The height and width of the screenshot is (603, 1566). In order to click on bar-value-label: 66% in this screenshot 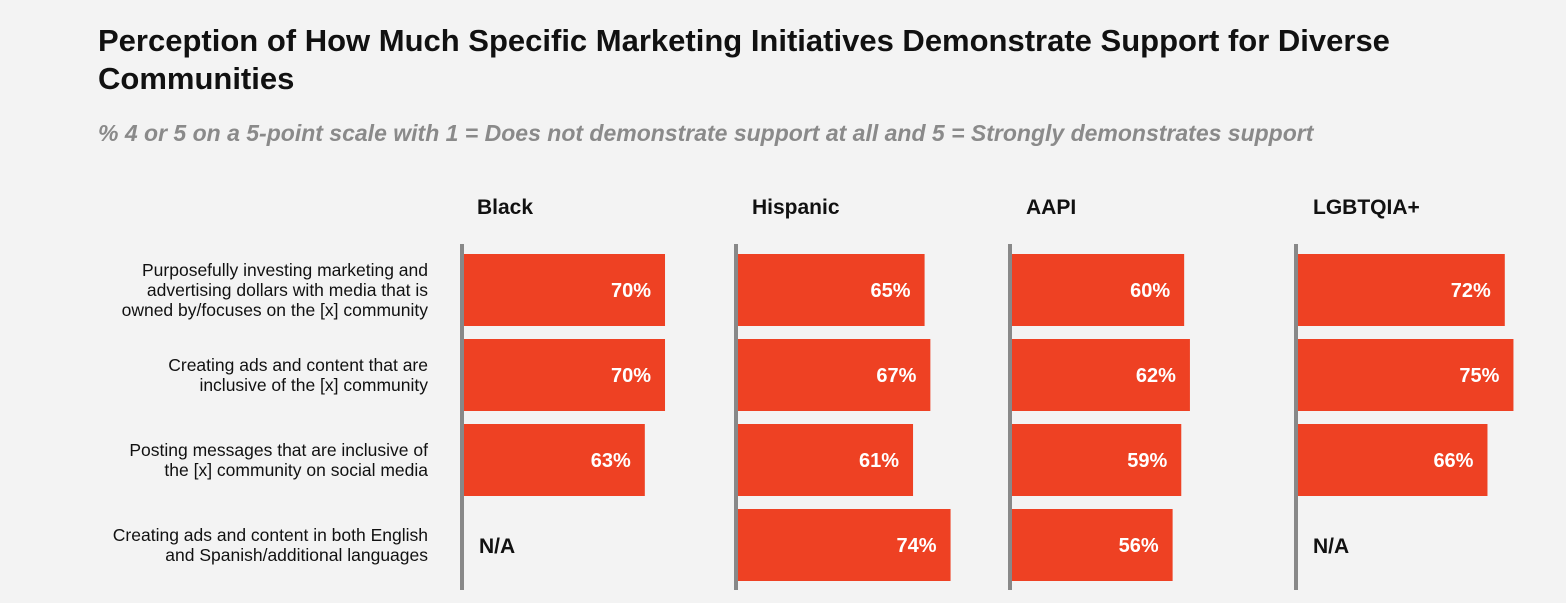, I will do `click(1453, 461)`.